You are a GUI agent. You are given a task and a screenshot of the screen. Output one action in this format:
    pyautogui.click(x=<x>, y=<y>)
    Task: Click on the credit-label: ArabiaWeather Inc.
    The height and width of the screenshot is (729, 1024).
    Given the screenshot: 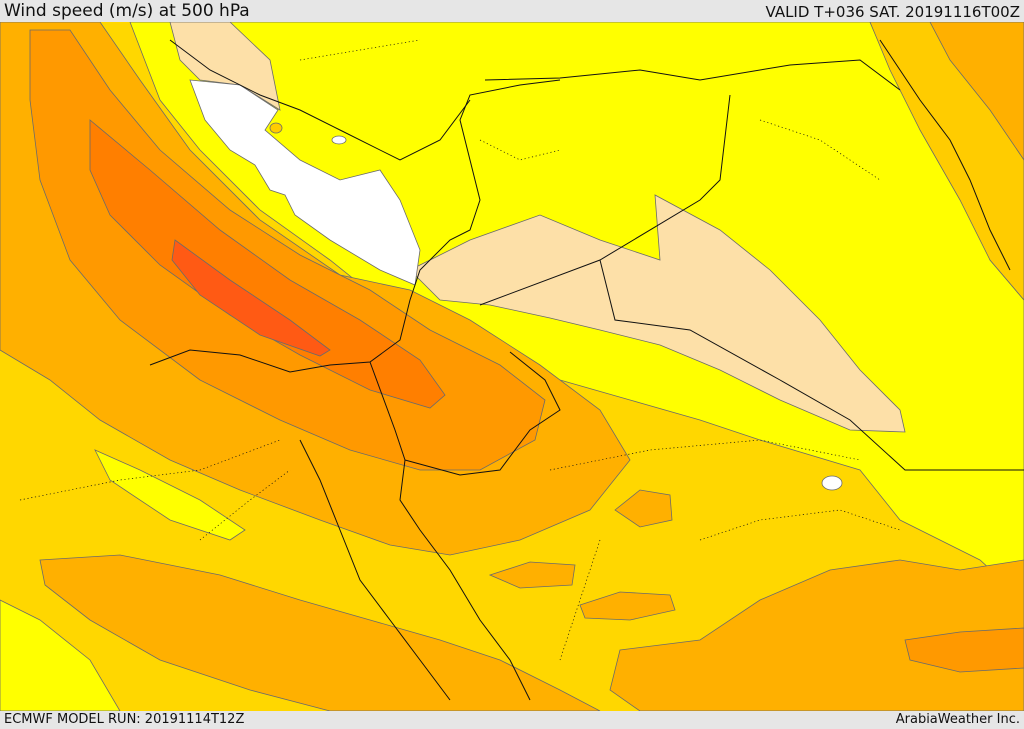 What is the action you would take?
    pyautogui.click(x=957, y=719)
    